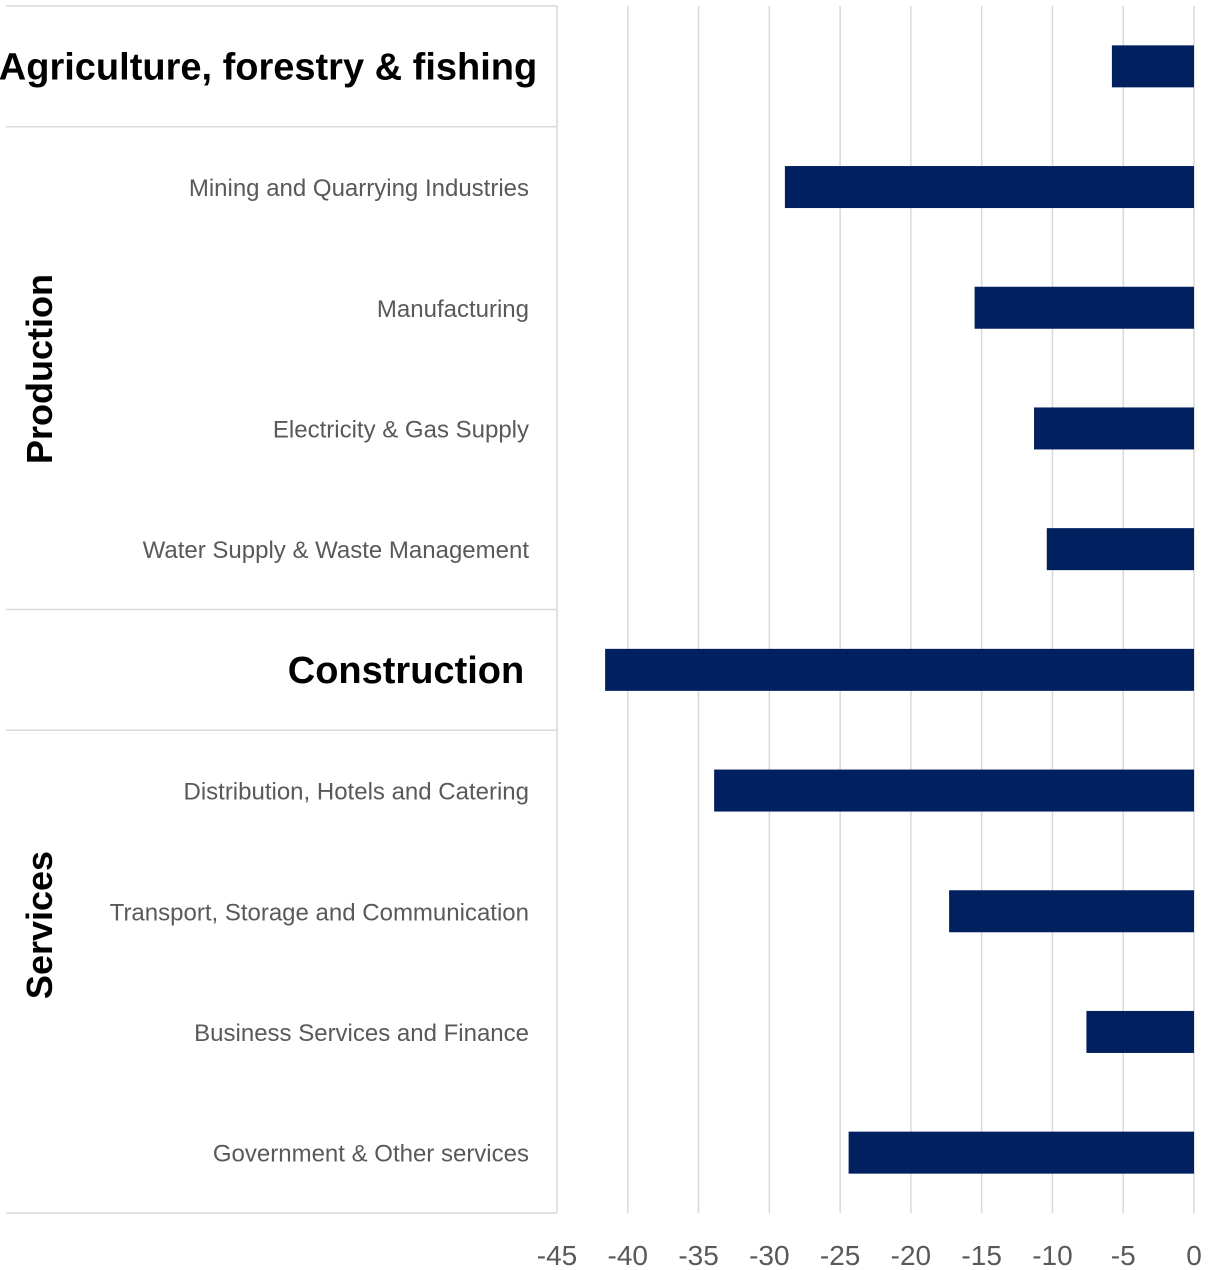 This screenshot has width=1210, height=1270. What do you see at coordinates (39, 636) in the screenshot?
I see `group-labels: Production Services` at bounding box center [39, 636].